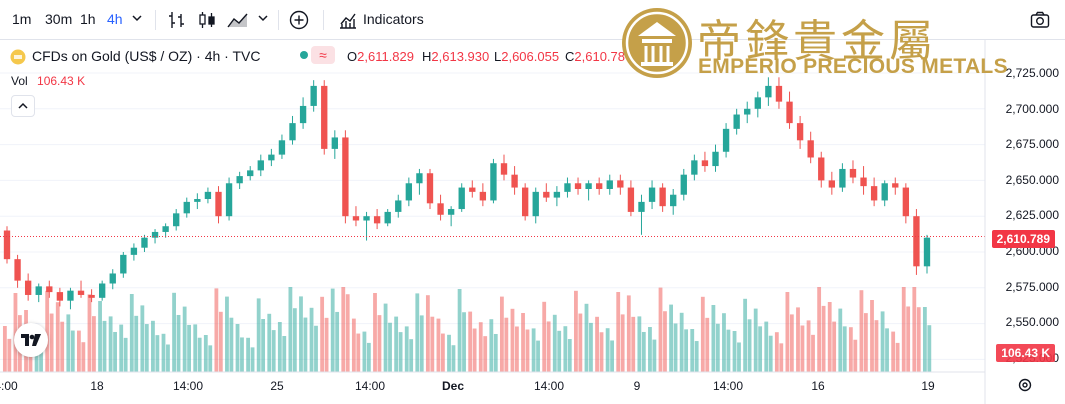 The width and height of the screenshot is (1065, 404). I want to click on volume-value: 106.43 K, so click(61, 81).